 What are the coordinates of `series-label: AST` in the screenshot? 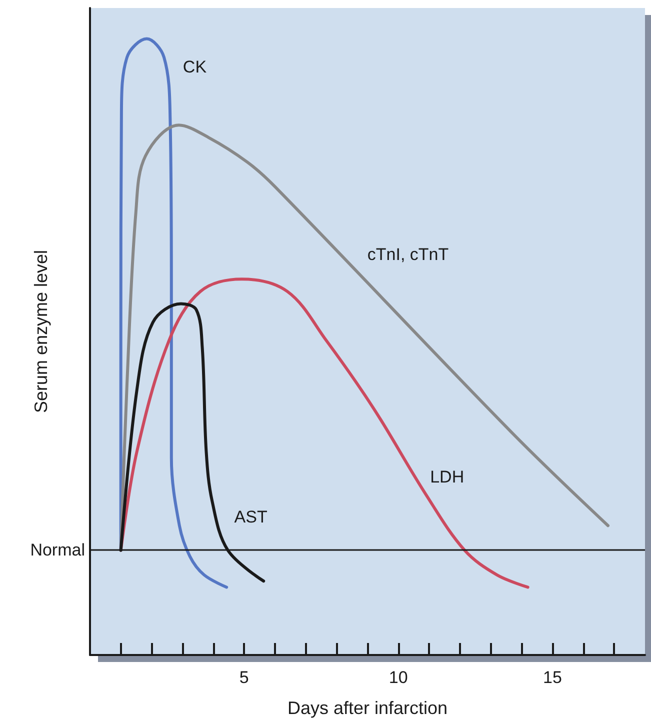 It's located at (251, 517).